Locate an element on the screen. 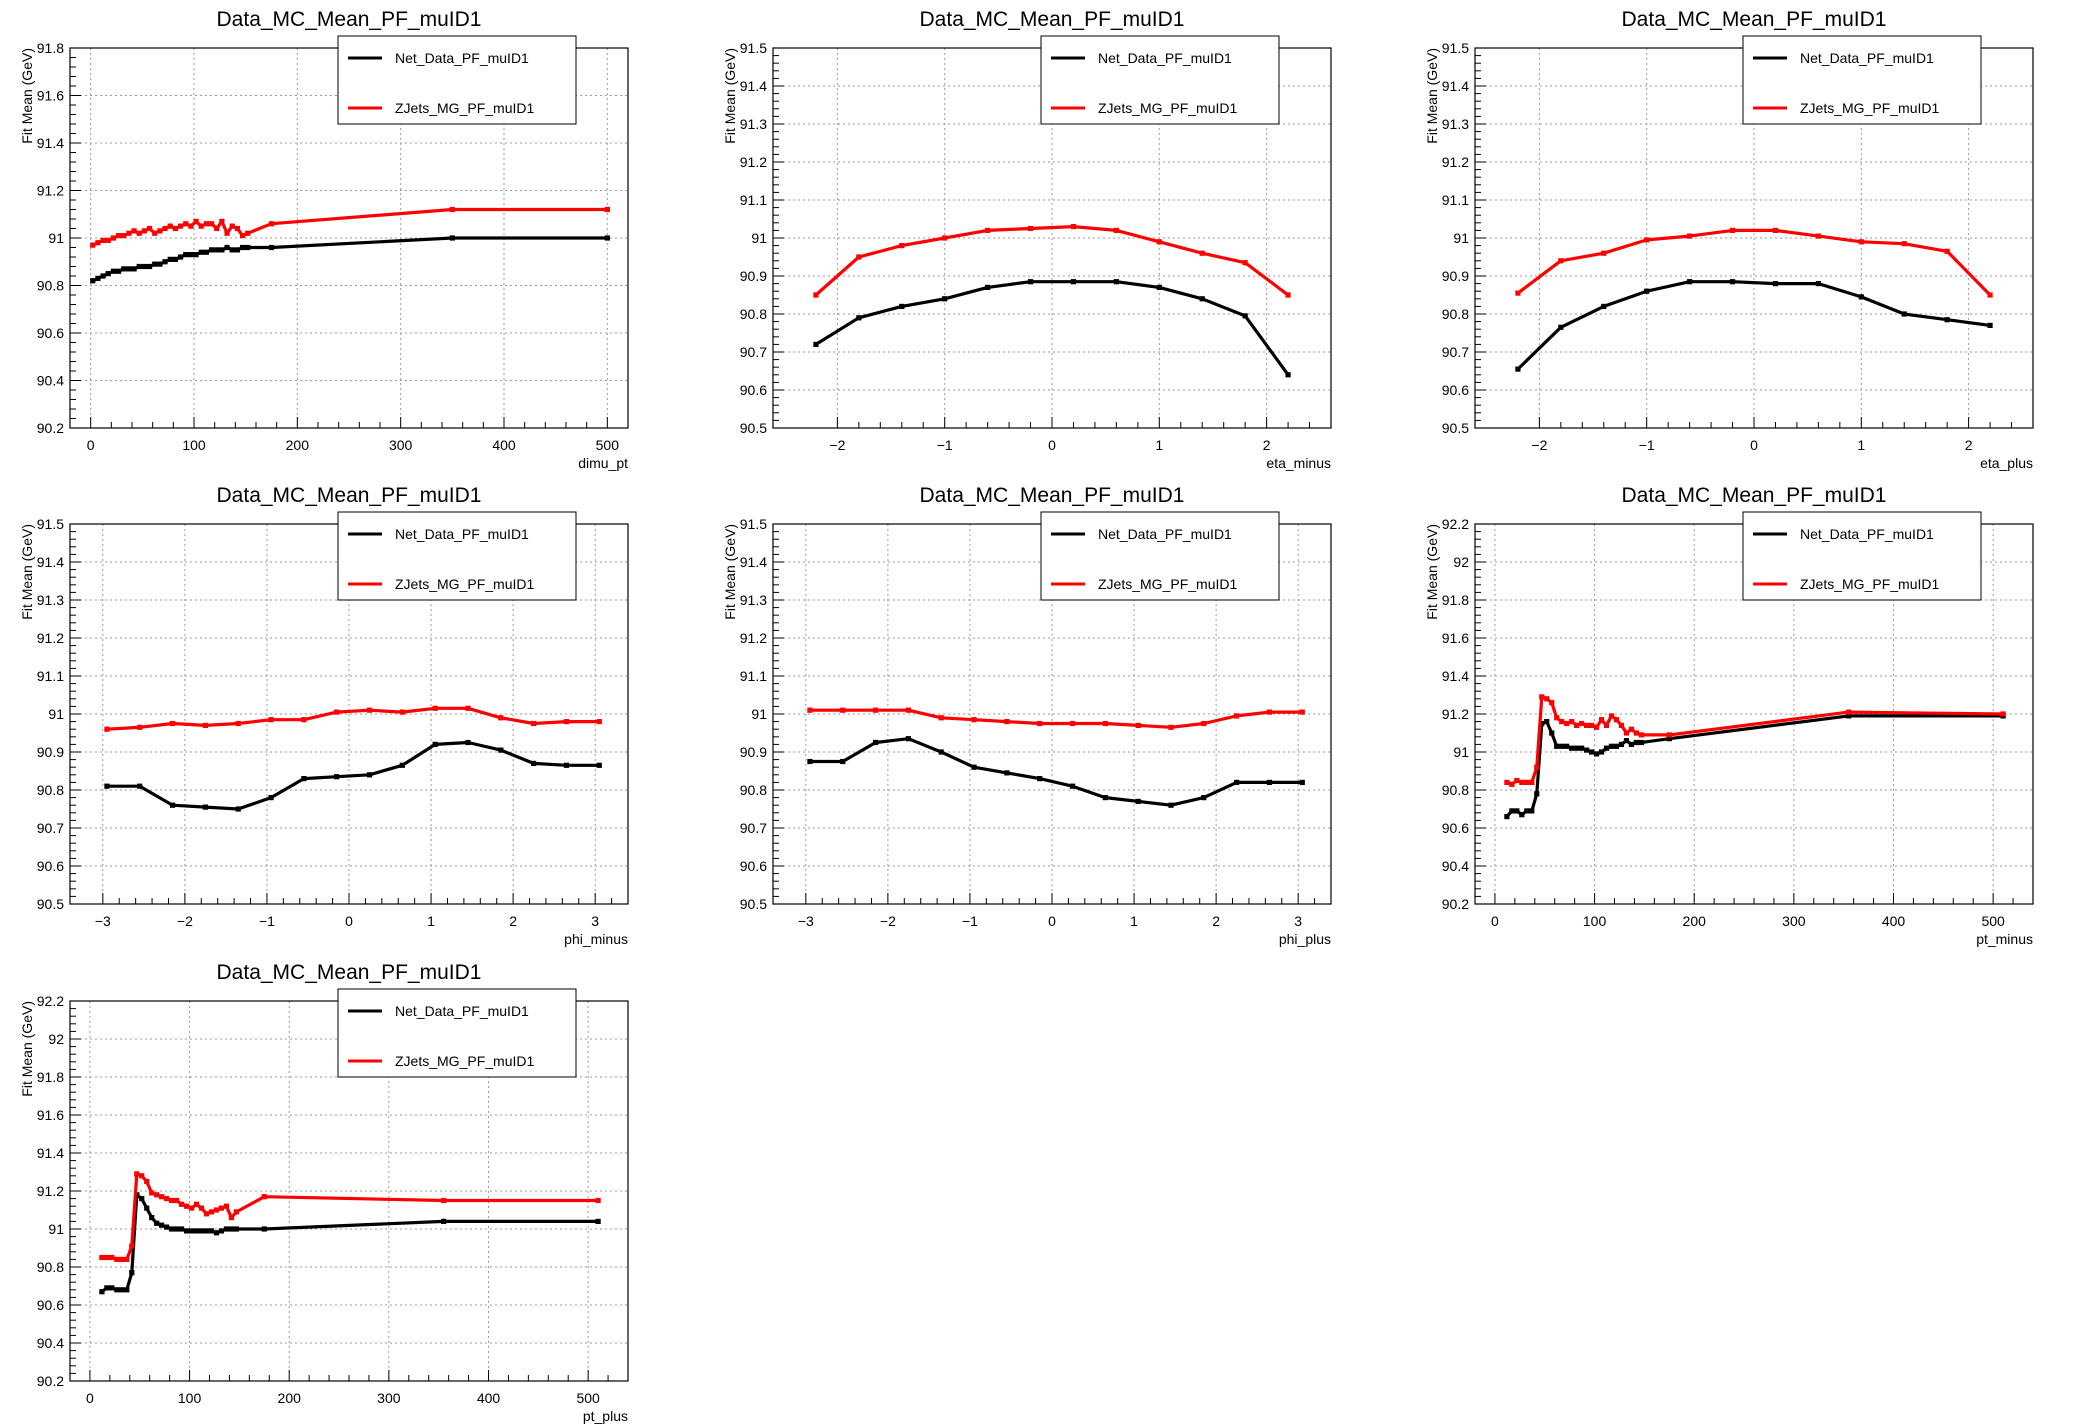 The image size is (2100, 1428). x-tick-label: 2 is located at coordinates (513, 921).